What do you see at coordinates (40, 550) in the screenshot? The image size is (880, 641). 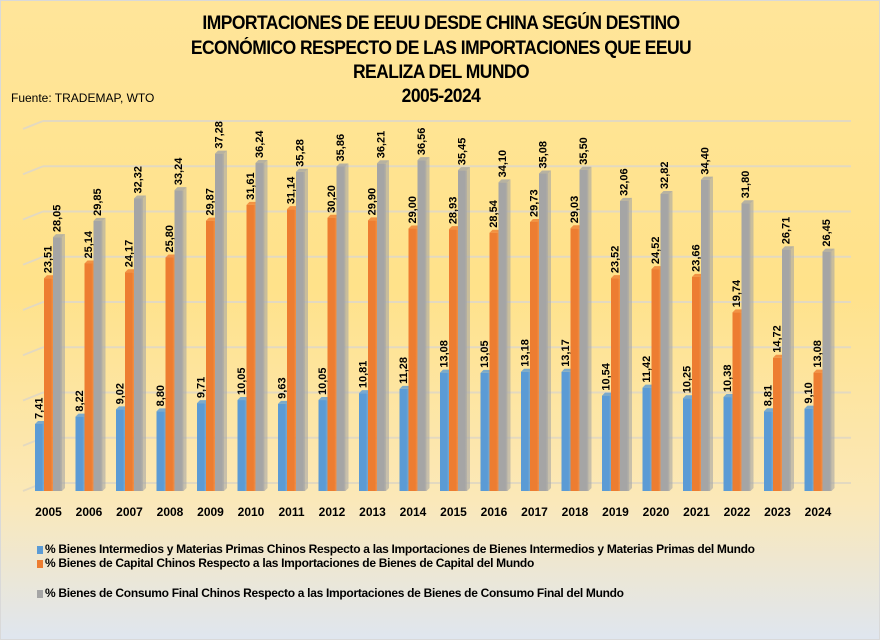 I see `legend-swatch-blue` at bounding box center [40, 550].